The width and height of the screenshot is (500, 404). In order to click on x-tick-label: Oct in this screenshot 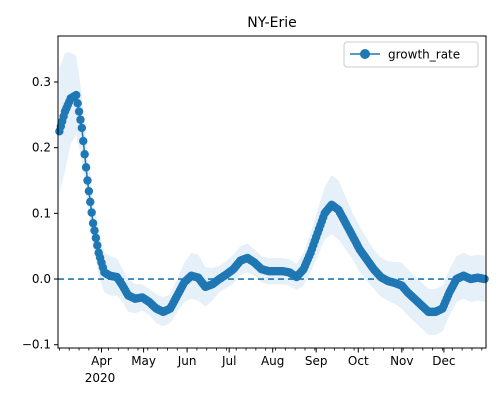, I will do `click(358, 361)`.